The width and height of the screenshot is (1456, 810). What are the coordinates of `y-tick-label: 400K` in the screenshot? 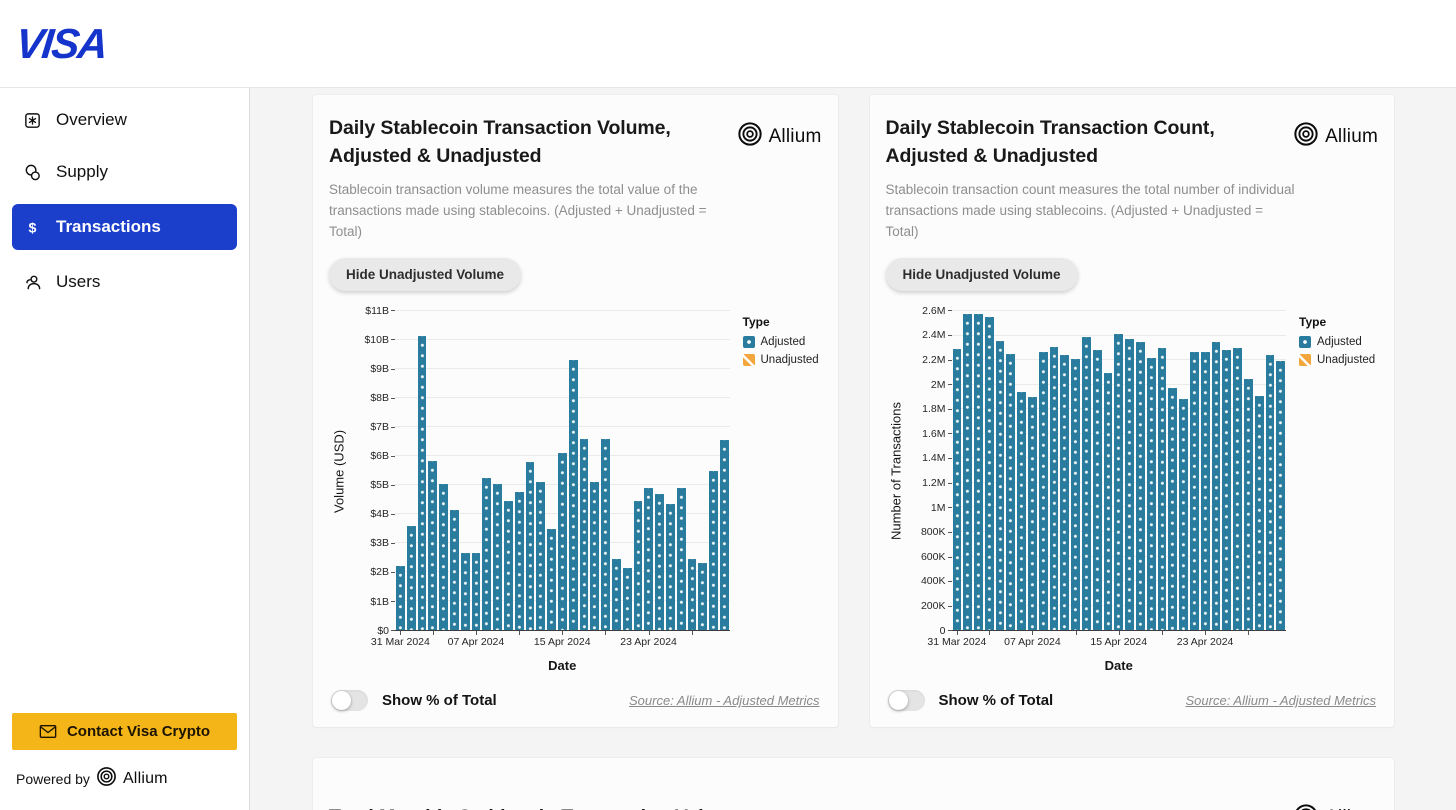 It's located at (936, 581).